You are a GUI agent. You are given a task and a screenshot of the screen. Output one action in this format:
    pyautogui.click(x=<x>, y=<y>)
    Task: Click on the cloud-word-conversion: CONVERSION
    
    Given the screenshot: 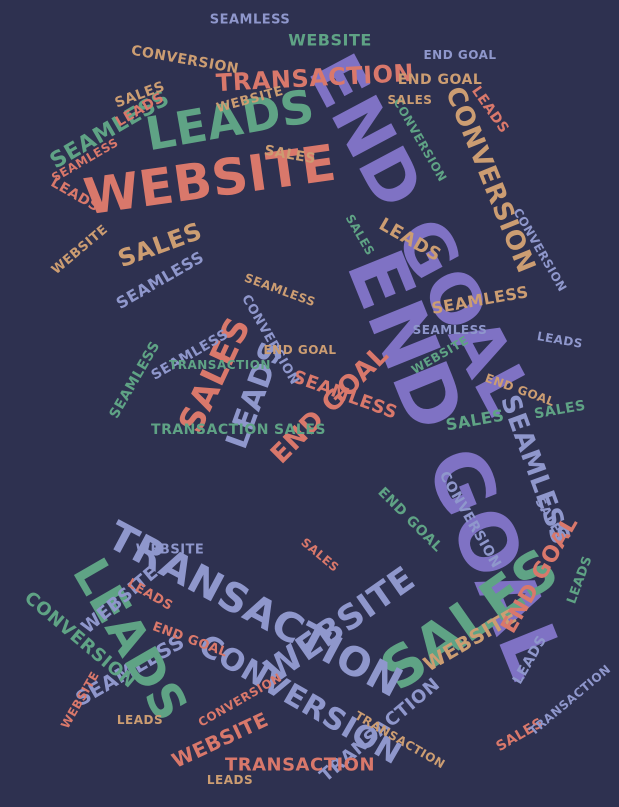 What is the action you would take?
    pyautogui.click(x=185, y=60)
    